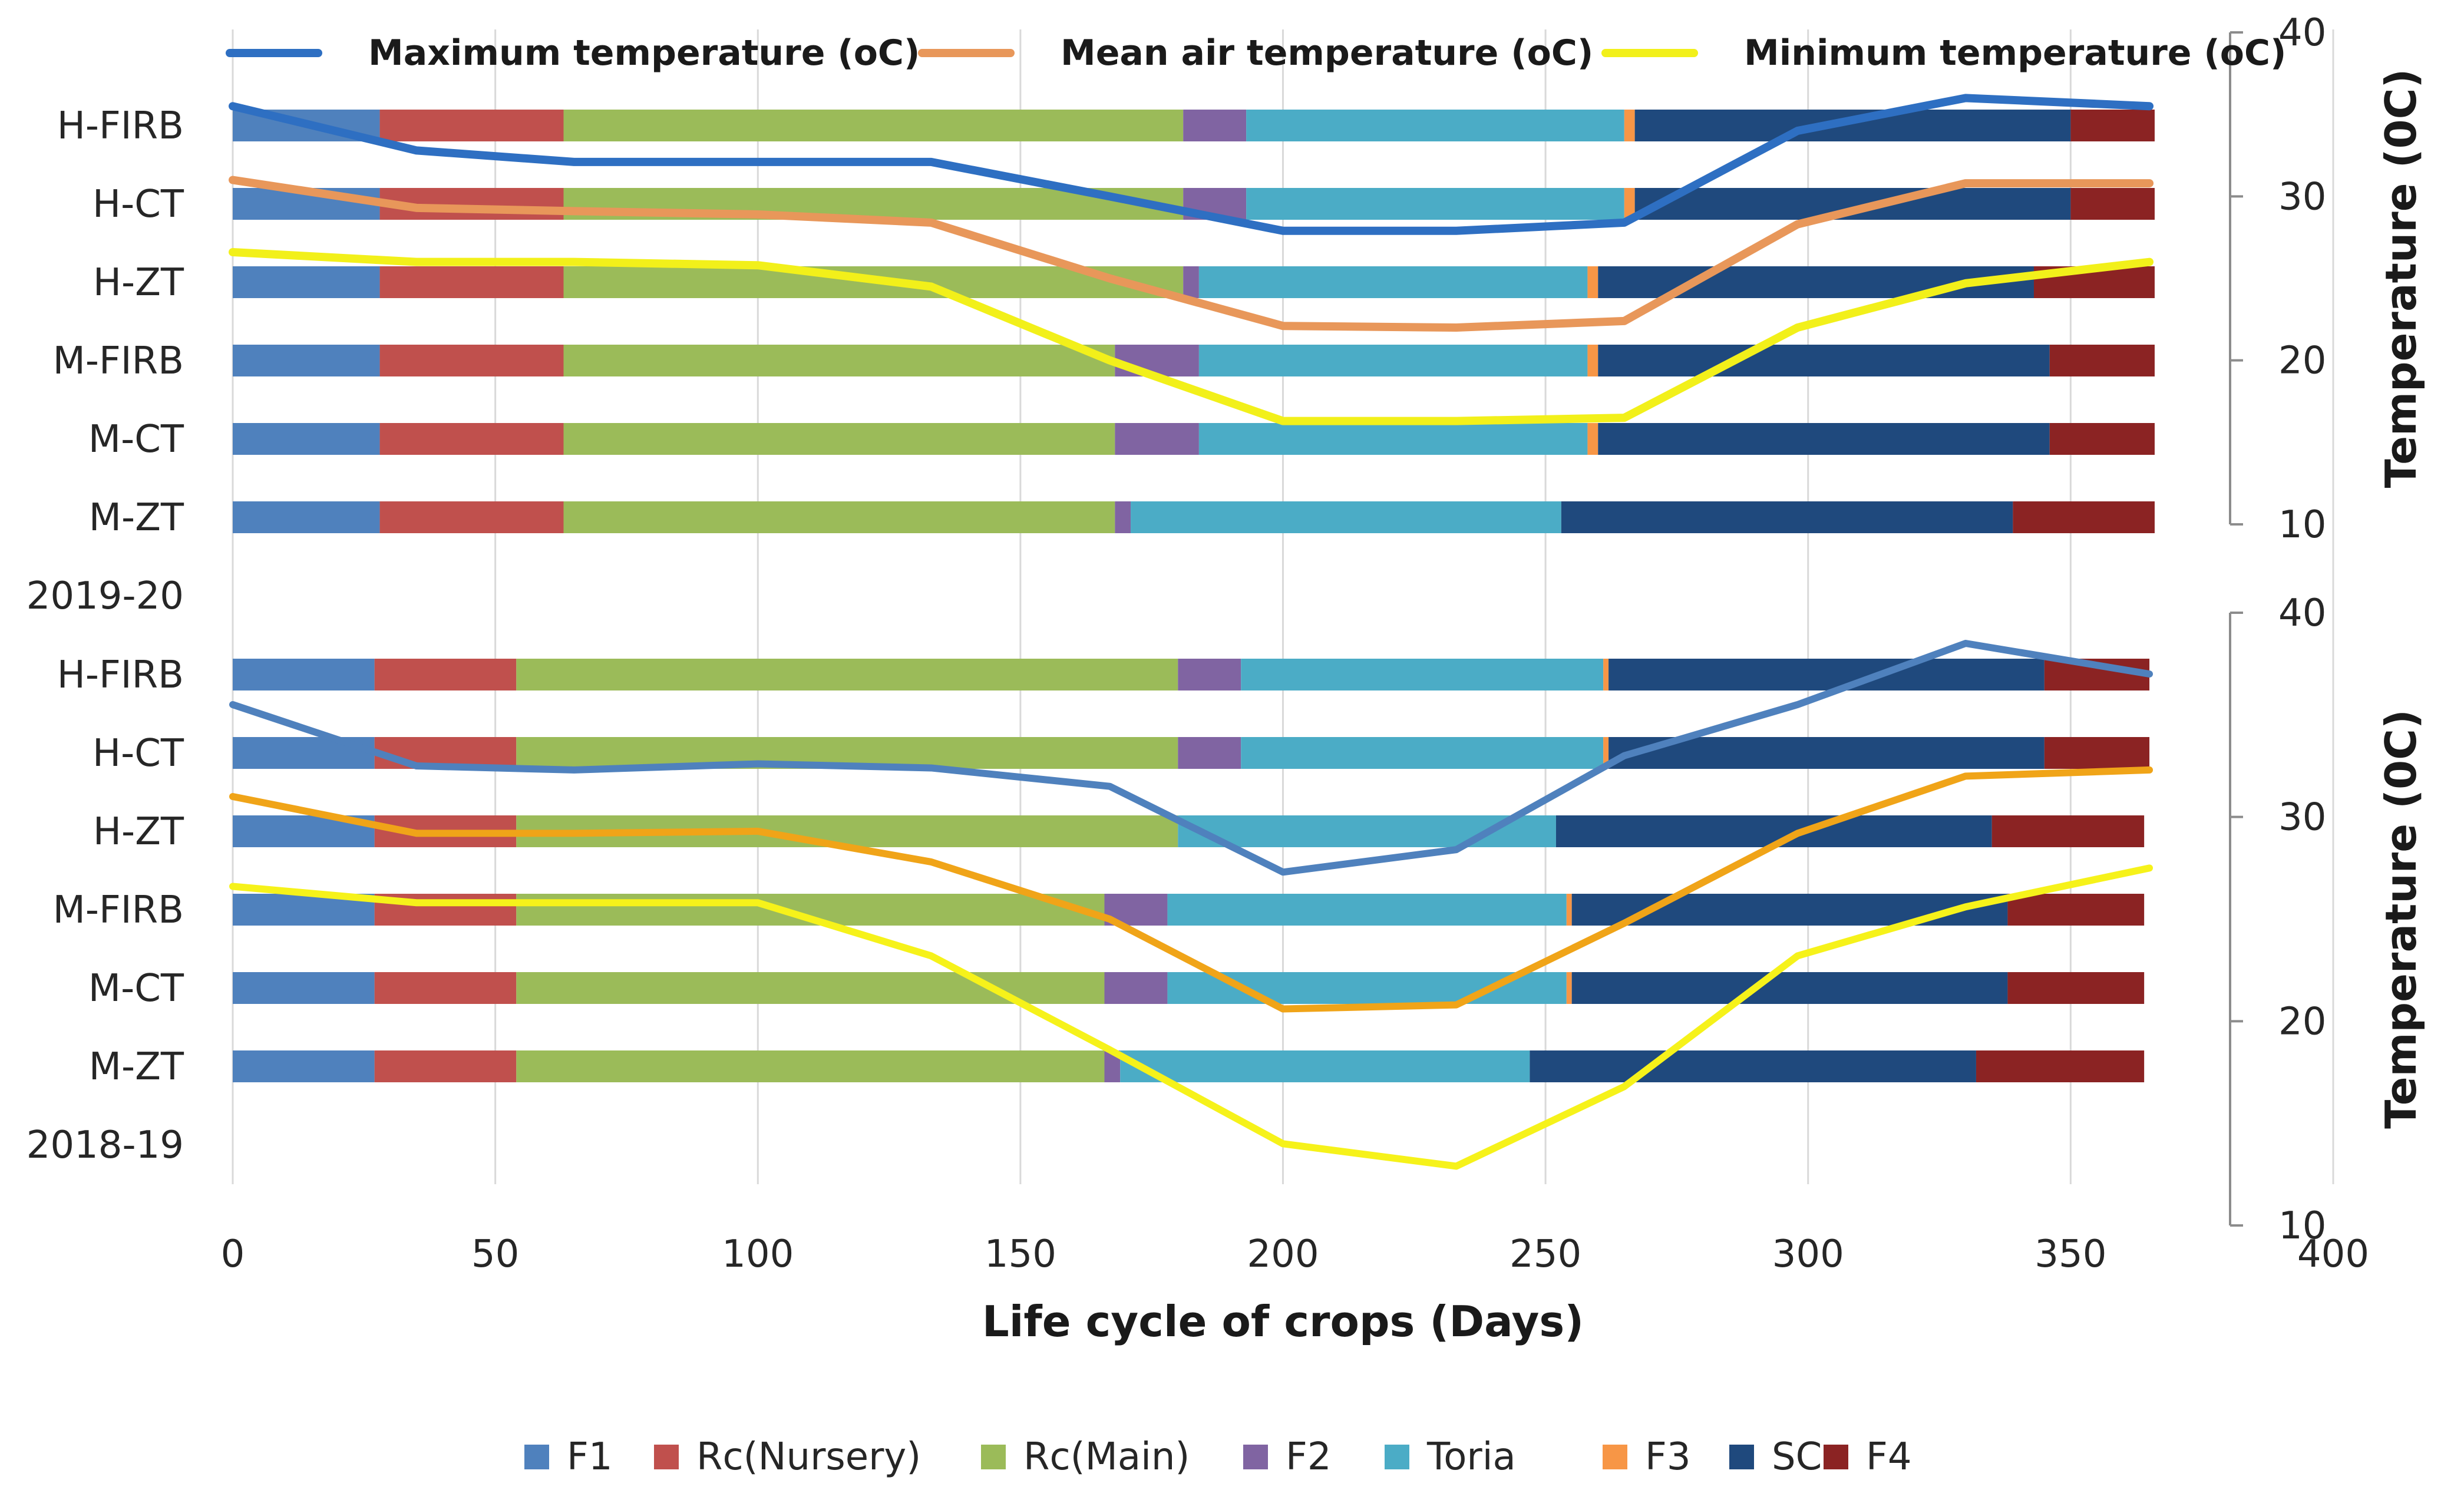  I want to click on bar-2019-20-m-ct-rc-main, so click(839, 439).